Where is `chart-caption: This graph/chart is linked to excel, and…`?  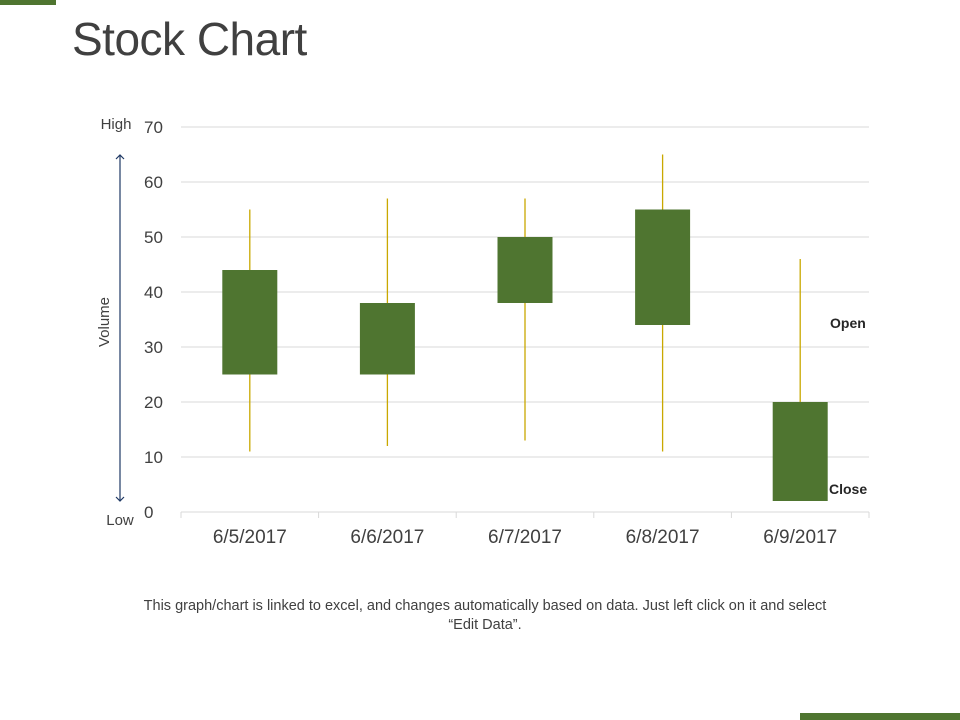 chart-caption: This graph/chart is linked to excel, and… is located at coordinates (485, 615).